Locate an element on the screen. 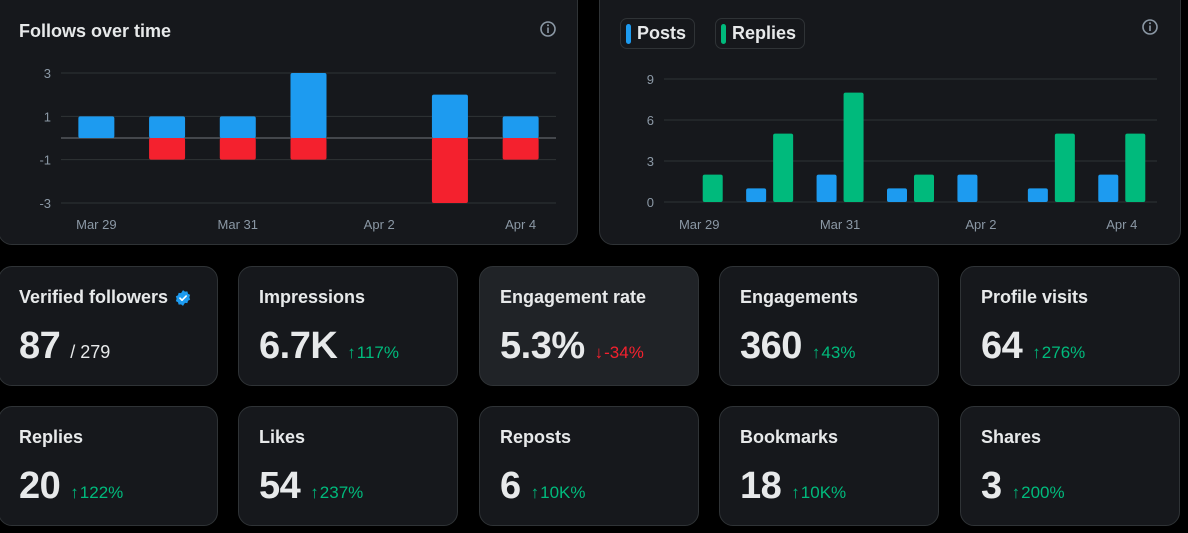 Image resolution: width=1188 pixels, height=533 pixels. legend-replies-toggle: Replies is located at coordinates (760, 33).